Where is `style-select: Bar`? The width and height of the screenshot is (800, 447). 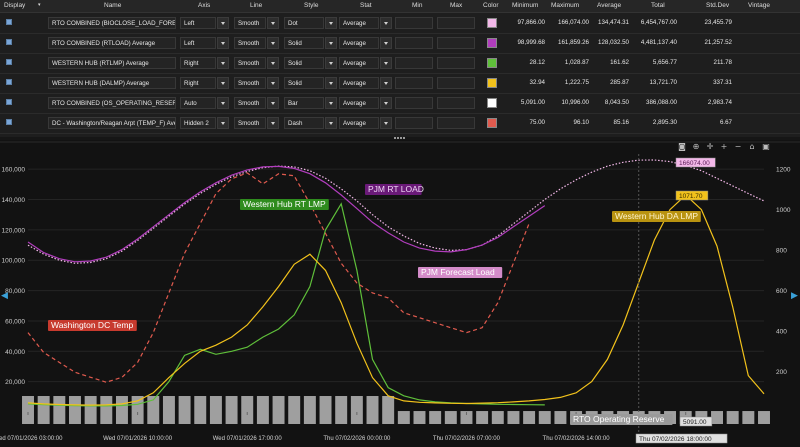 style-select: Bar is located at coordinates (304, 103).